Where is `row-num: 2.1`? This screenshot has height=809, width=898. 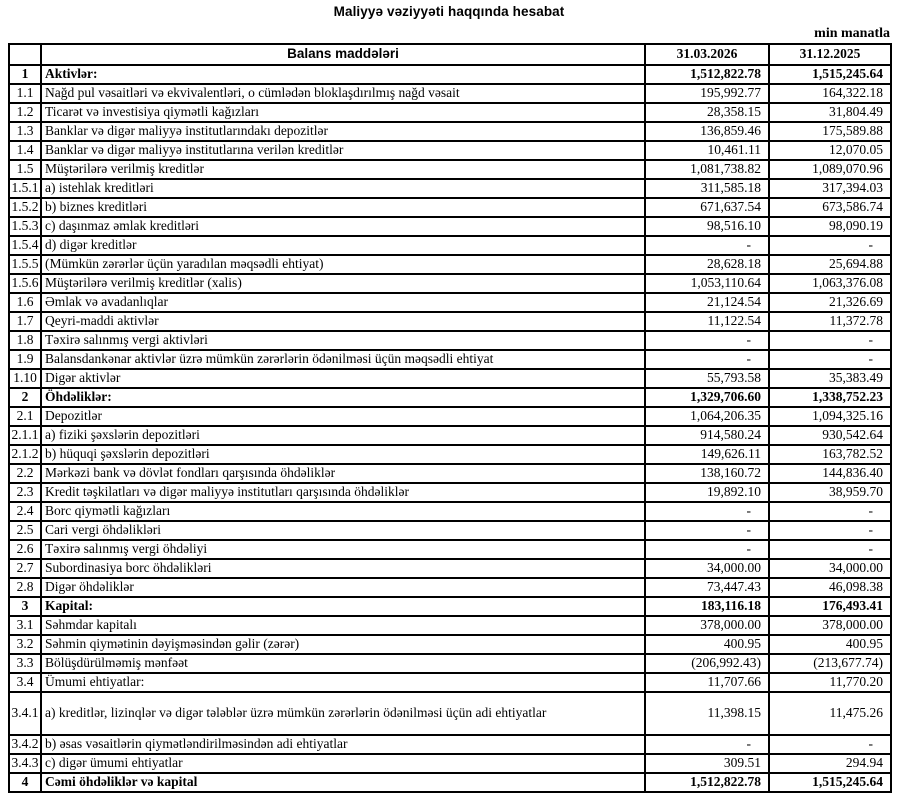
row-num: 2.1 is located at coordinates (25, 416).